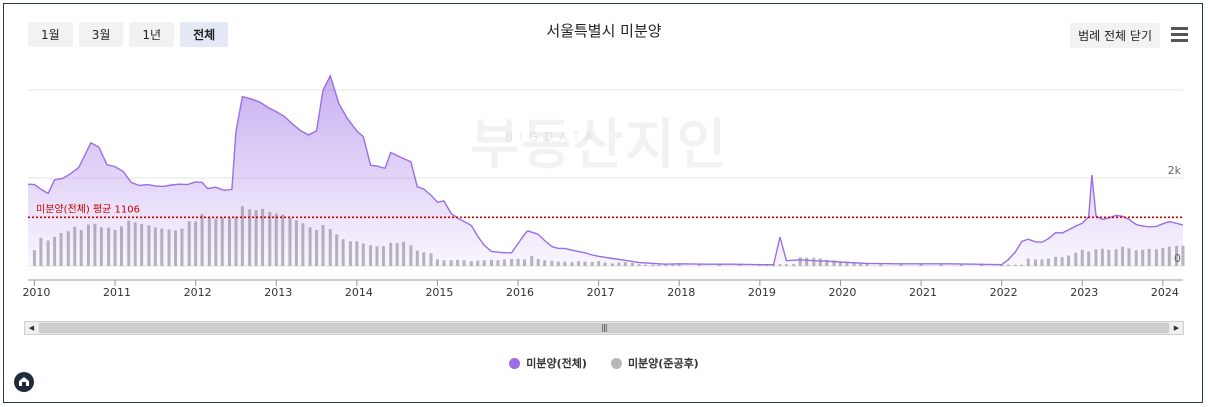 The width and height of the screenshot is (1208, 407). What do you see at coordinates (681, 292) in the screenshot?
I see `x-tick-label: 2018` at bounding box center [681, 292].